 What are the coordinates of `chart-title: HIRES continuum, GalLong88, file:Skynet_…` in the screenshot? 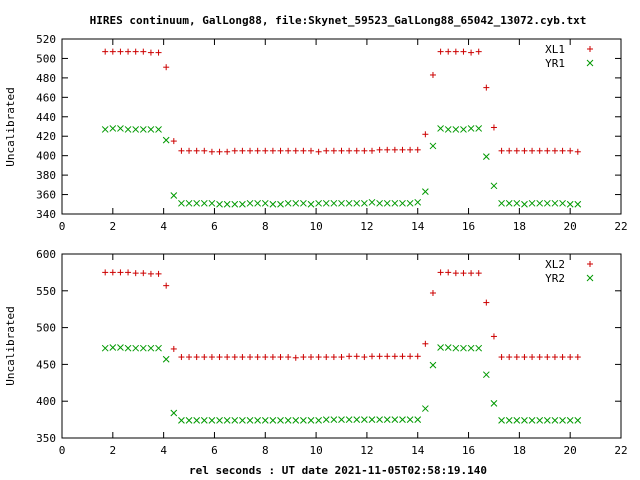 It's located at (338, 20).